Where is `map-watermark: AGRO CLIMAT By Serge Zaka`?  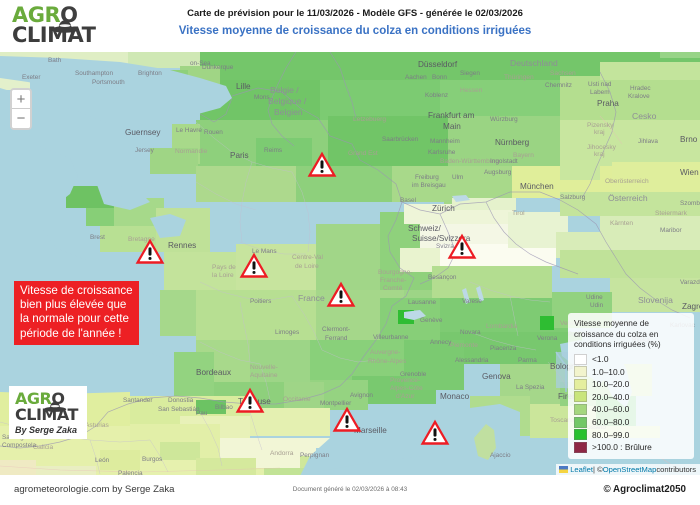
map-watermark: AGRO CLIMAT By Serge Zaka is located at coordinates (48, 412).